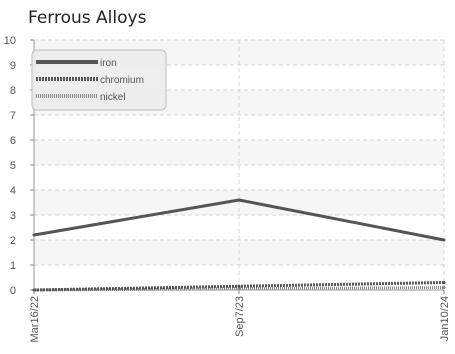 The width and height of the screenshot is (455, 354). Describe the element at coordinates (13, 191) in the screenshot. I see `y-tick-label: 4` at that location.